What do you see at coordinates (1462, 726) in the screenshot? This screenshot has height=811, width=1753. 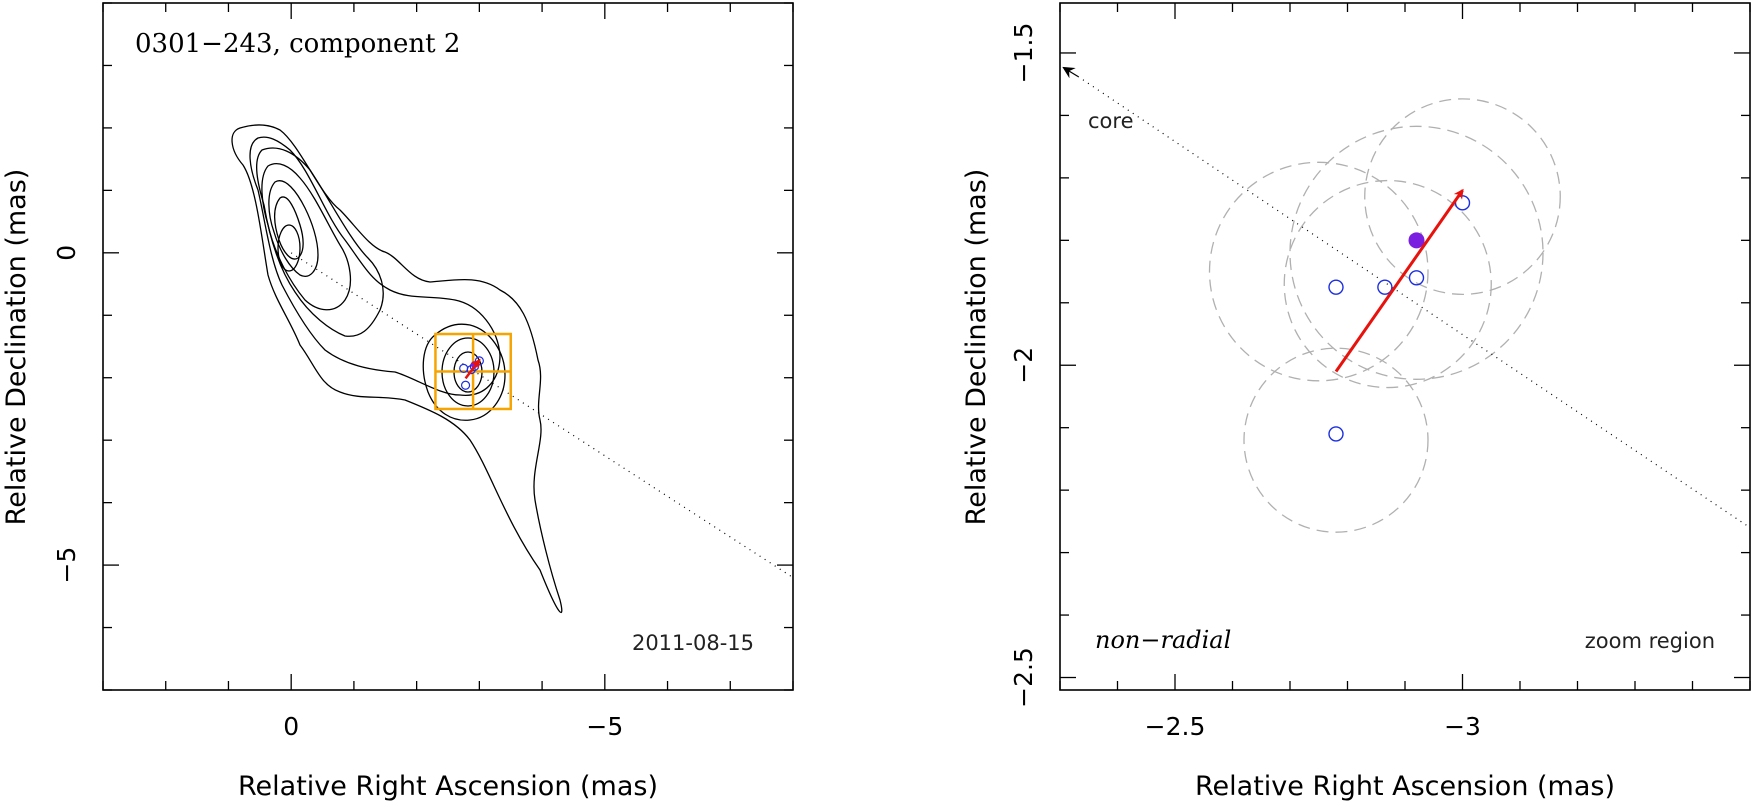 I see `x-tick-label: −3` at bounding box center [1462, 726].